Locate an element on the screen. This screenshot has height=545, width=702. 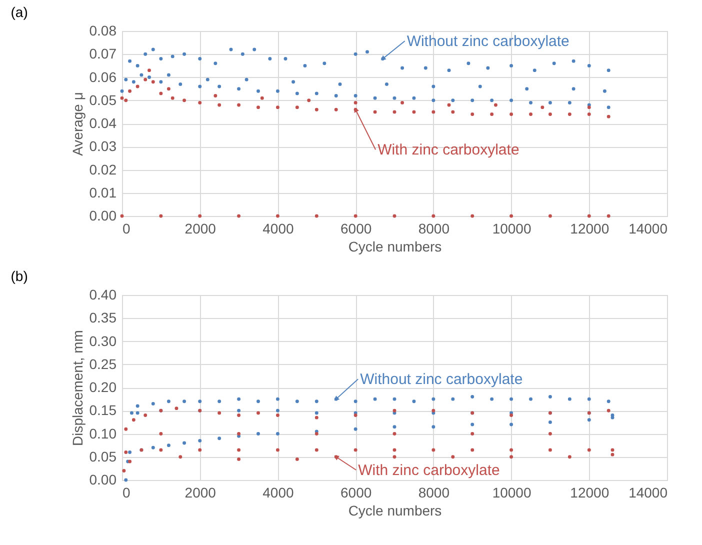
y-axis-title: Average μ is located at coordinates (77, 124).